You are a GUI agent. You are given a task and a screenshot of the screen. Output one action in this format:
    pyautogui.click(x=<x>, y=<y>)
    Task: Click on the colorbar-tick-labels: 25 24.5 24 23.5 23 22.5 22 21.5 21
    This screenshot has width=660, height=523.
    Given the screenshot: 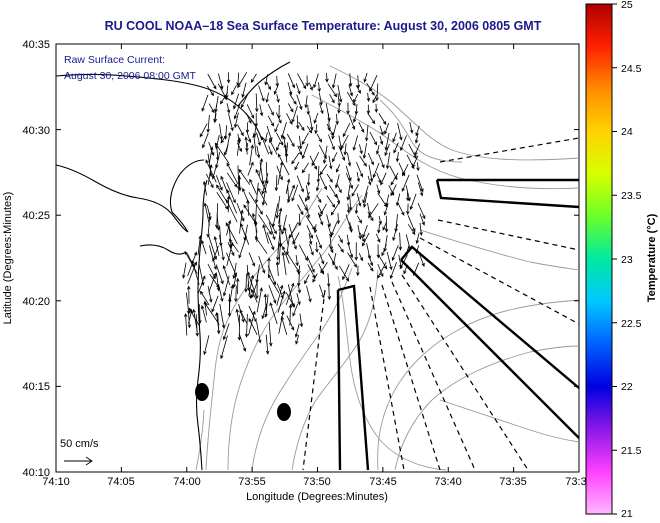 What is the action you would take?
    pyautogui.click(x=631, y=260)
    